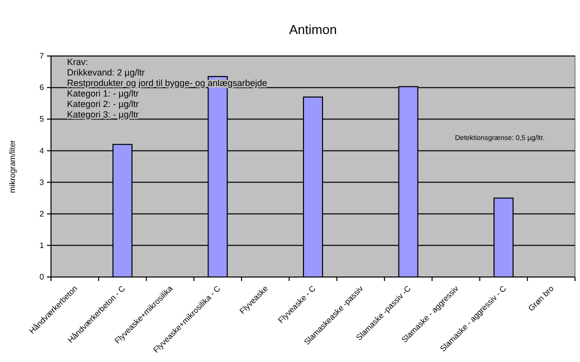 The width and height of the screenshot is (580, 362). I want to click on y-tick-label: 4, so click(42, 151).